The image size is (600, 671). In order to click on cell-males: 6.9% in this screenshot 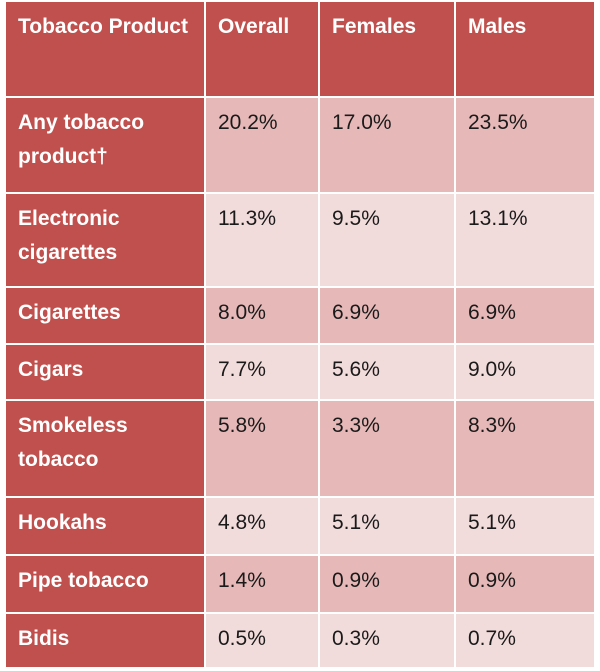, I will do `click(525, 315)`.